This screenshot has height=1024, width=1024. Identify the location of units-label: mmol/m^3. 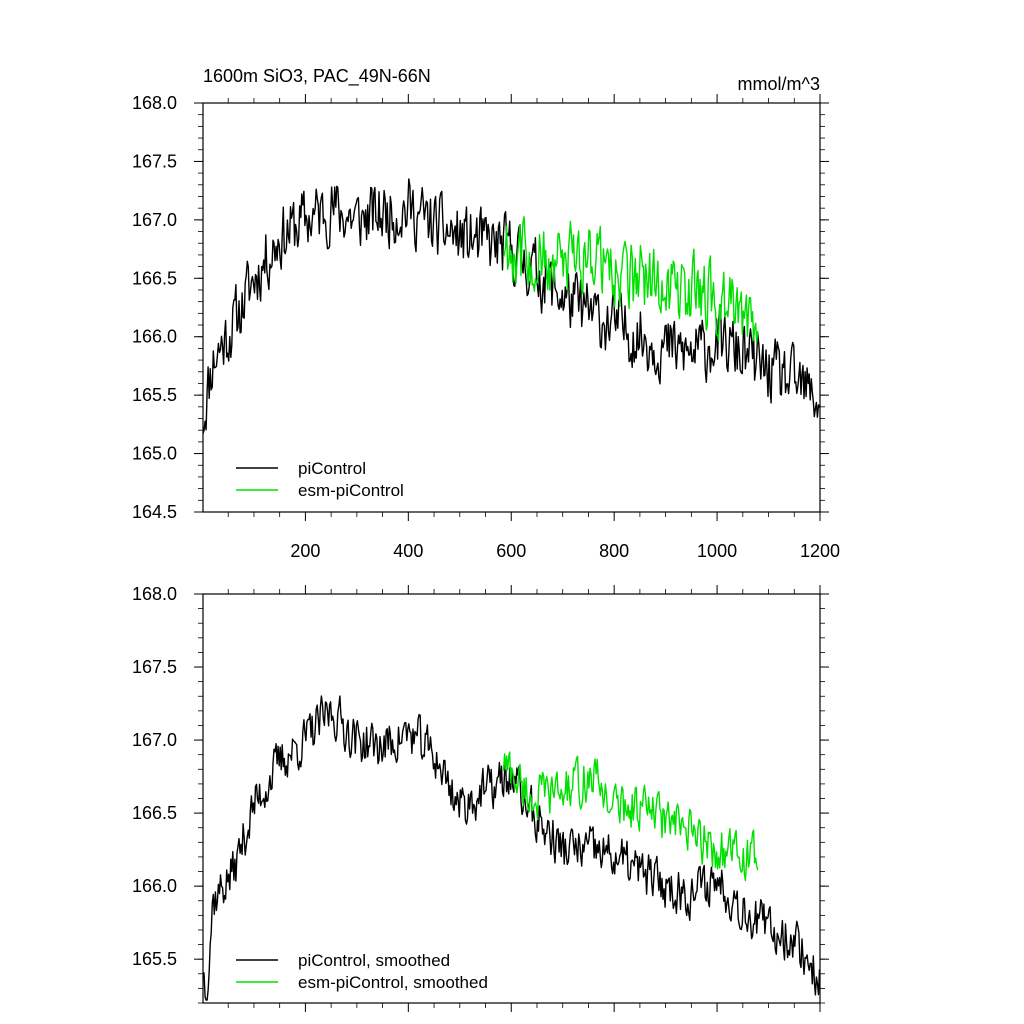
(779, 84).